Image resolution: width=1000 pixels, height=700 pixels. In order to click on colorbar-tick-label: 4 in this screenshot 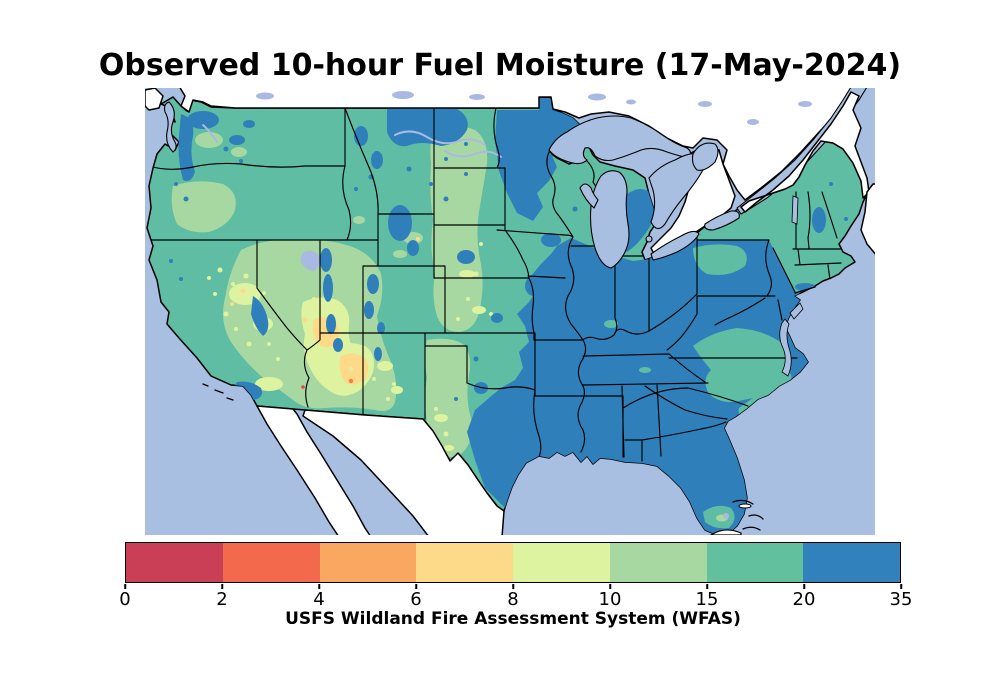, I will do `click(319, 599)`.